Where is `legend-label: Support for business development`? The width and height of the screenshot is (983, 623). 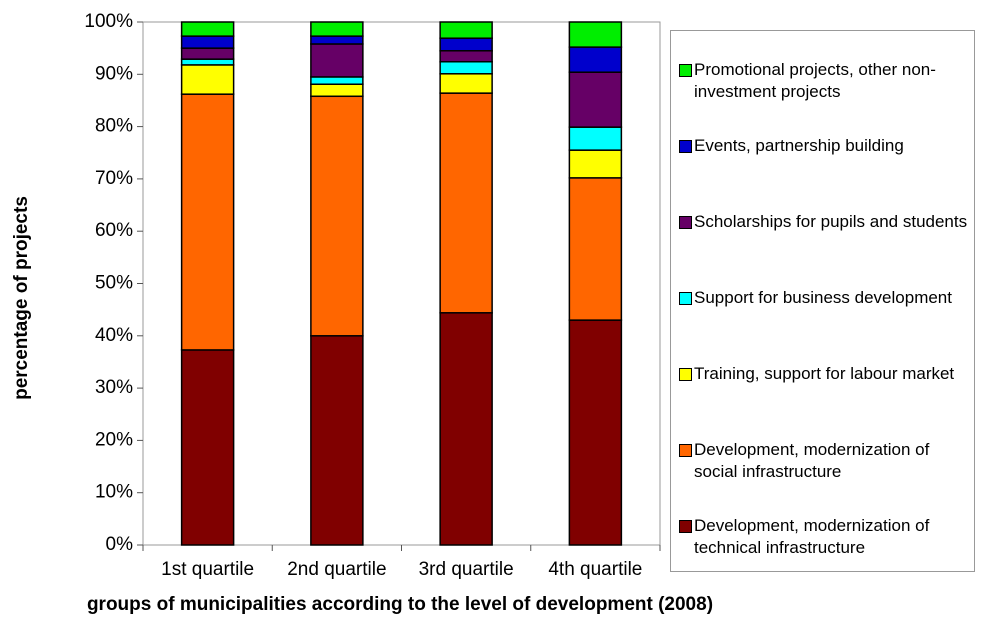
legend-label: Support for business development is located at coordinates (823, 297).